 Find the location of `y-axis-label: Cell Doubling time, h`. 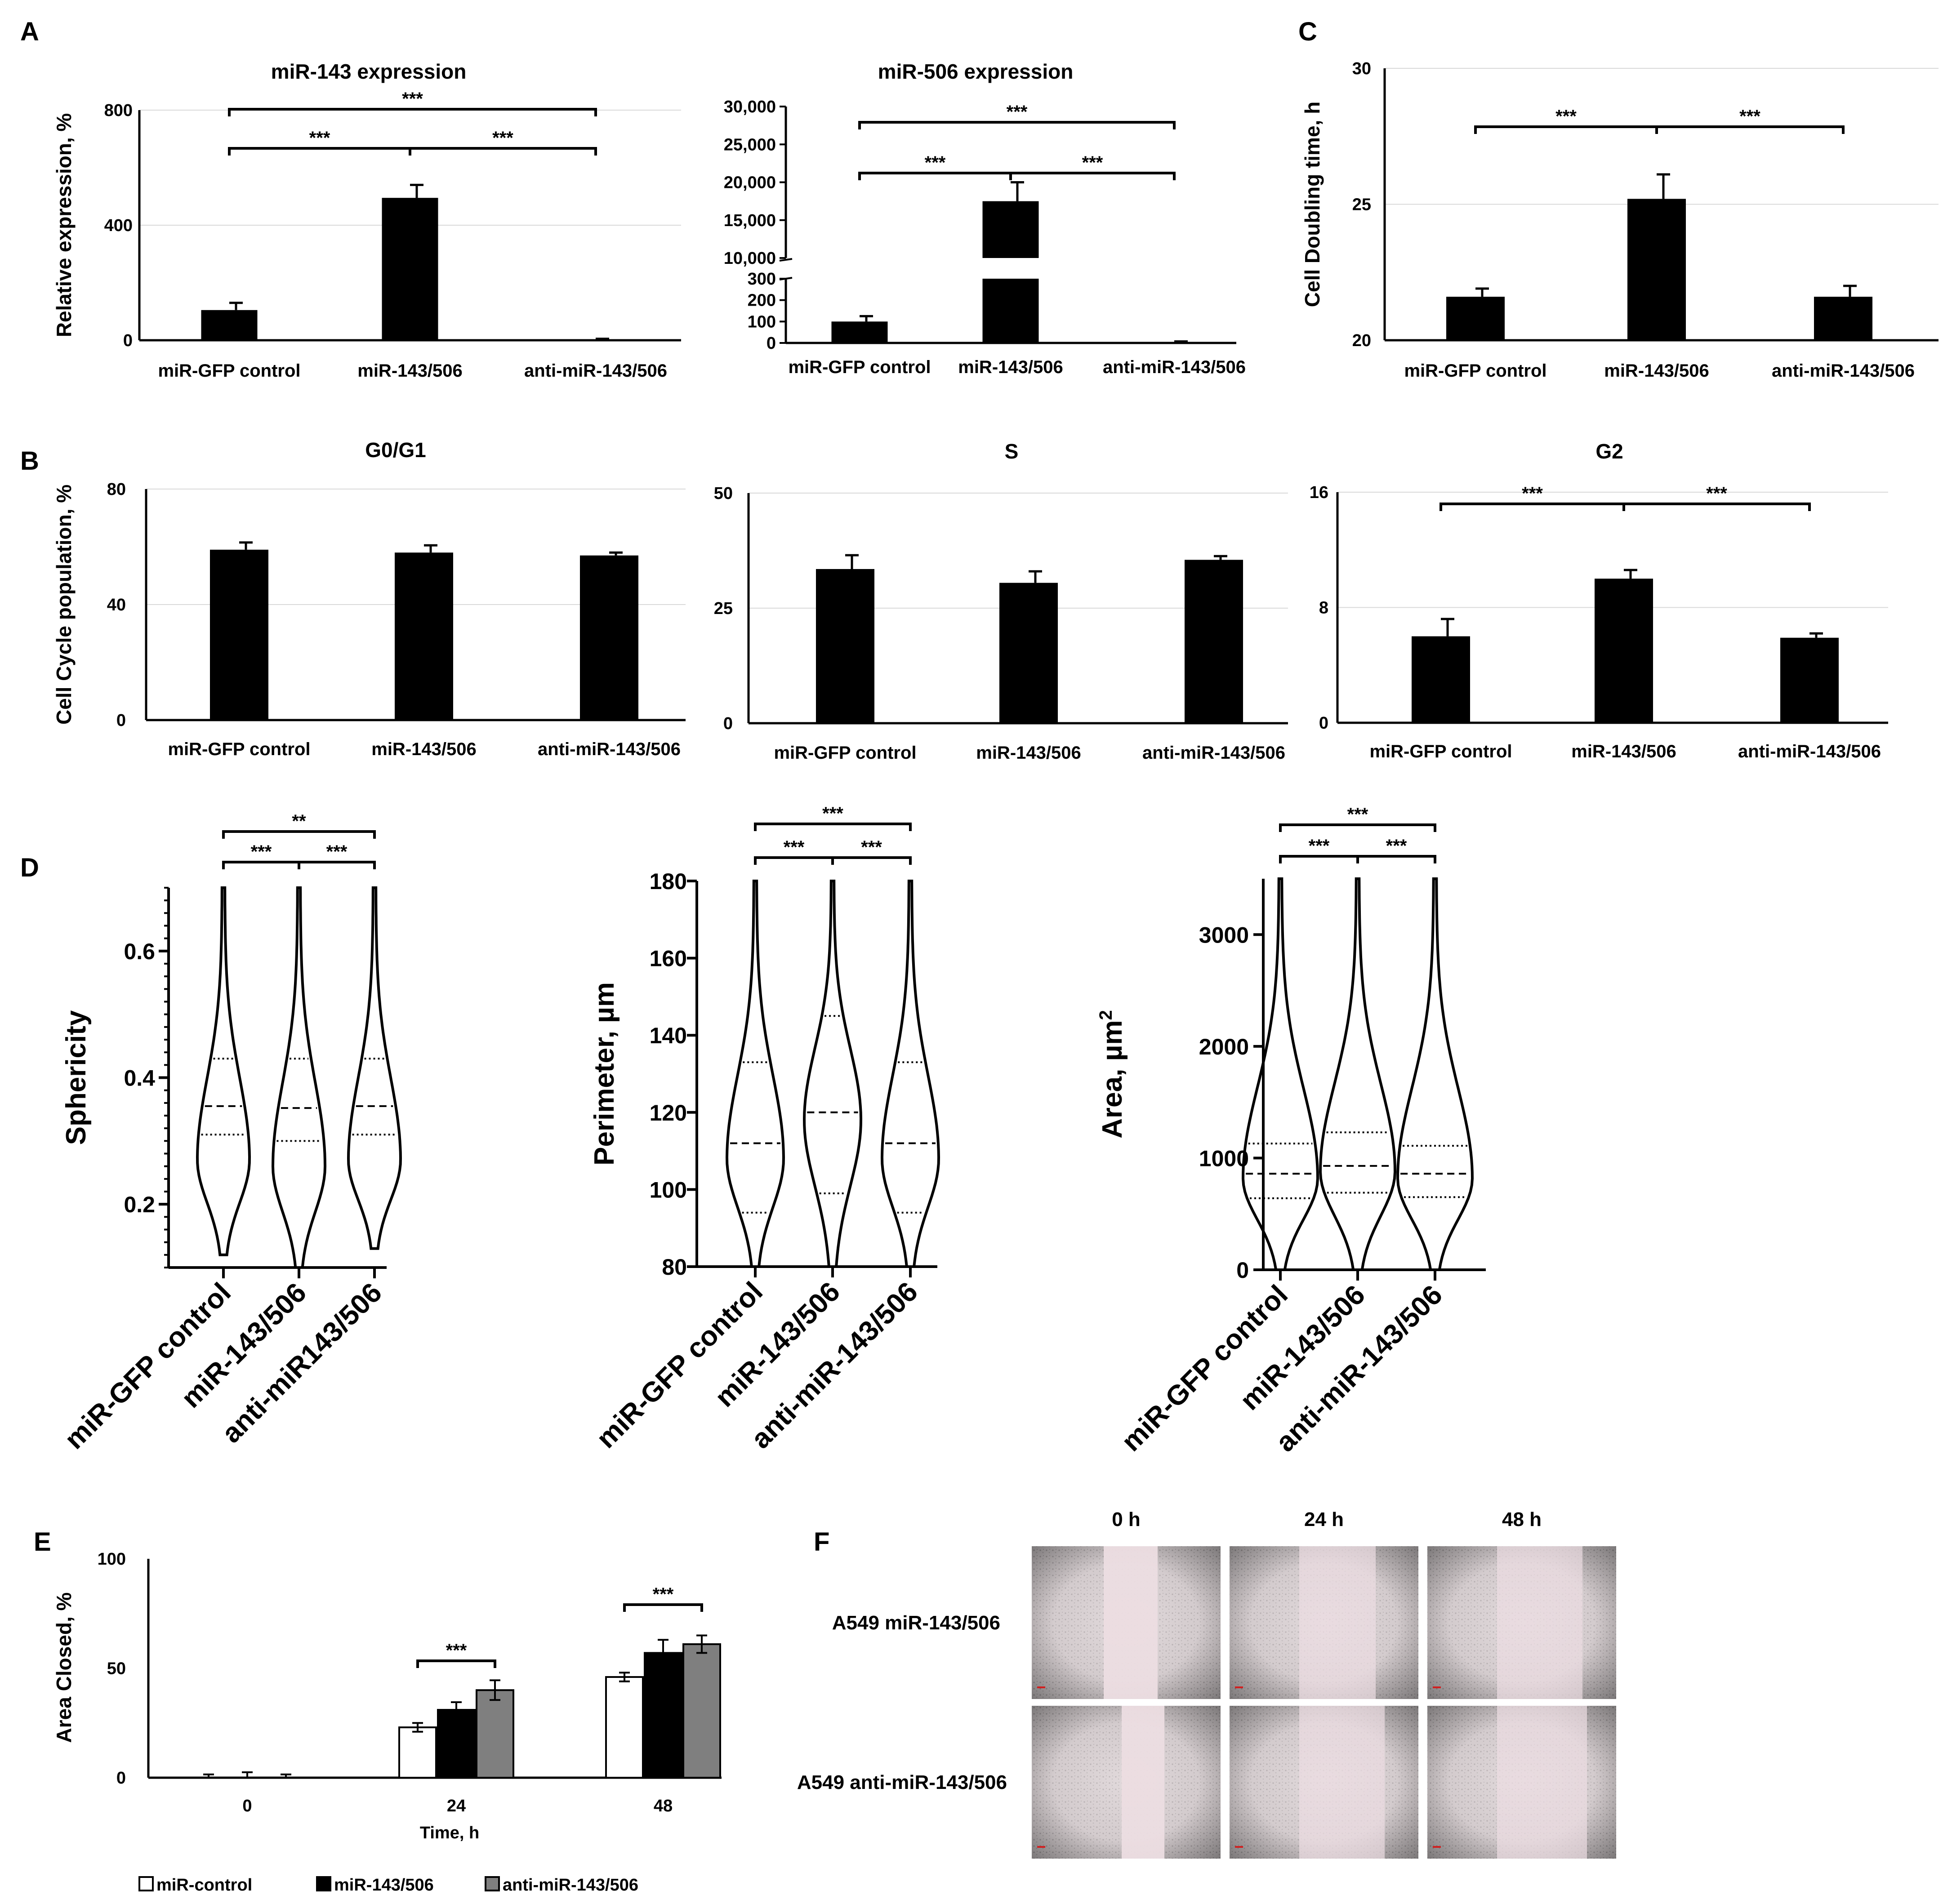

y-axis-label: Cell Doubling time, h is located at coordinates (1312, 204).